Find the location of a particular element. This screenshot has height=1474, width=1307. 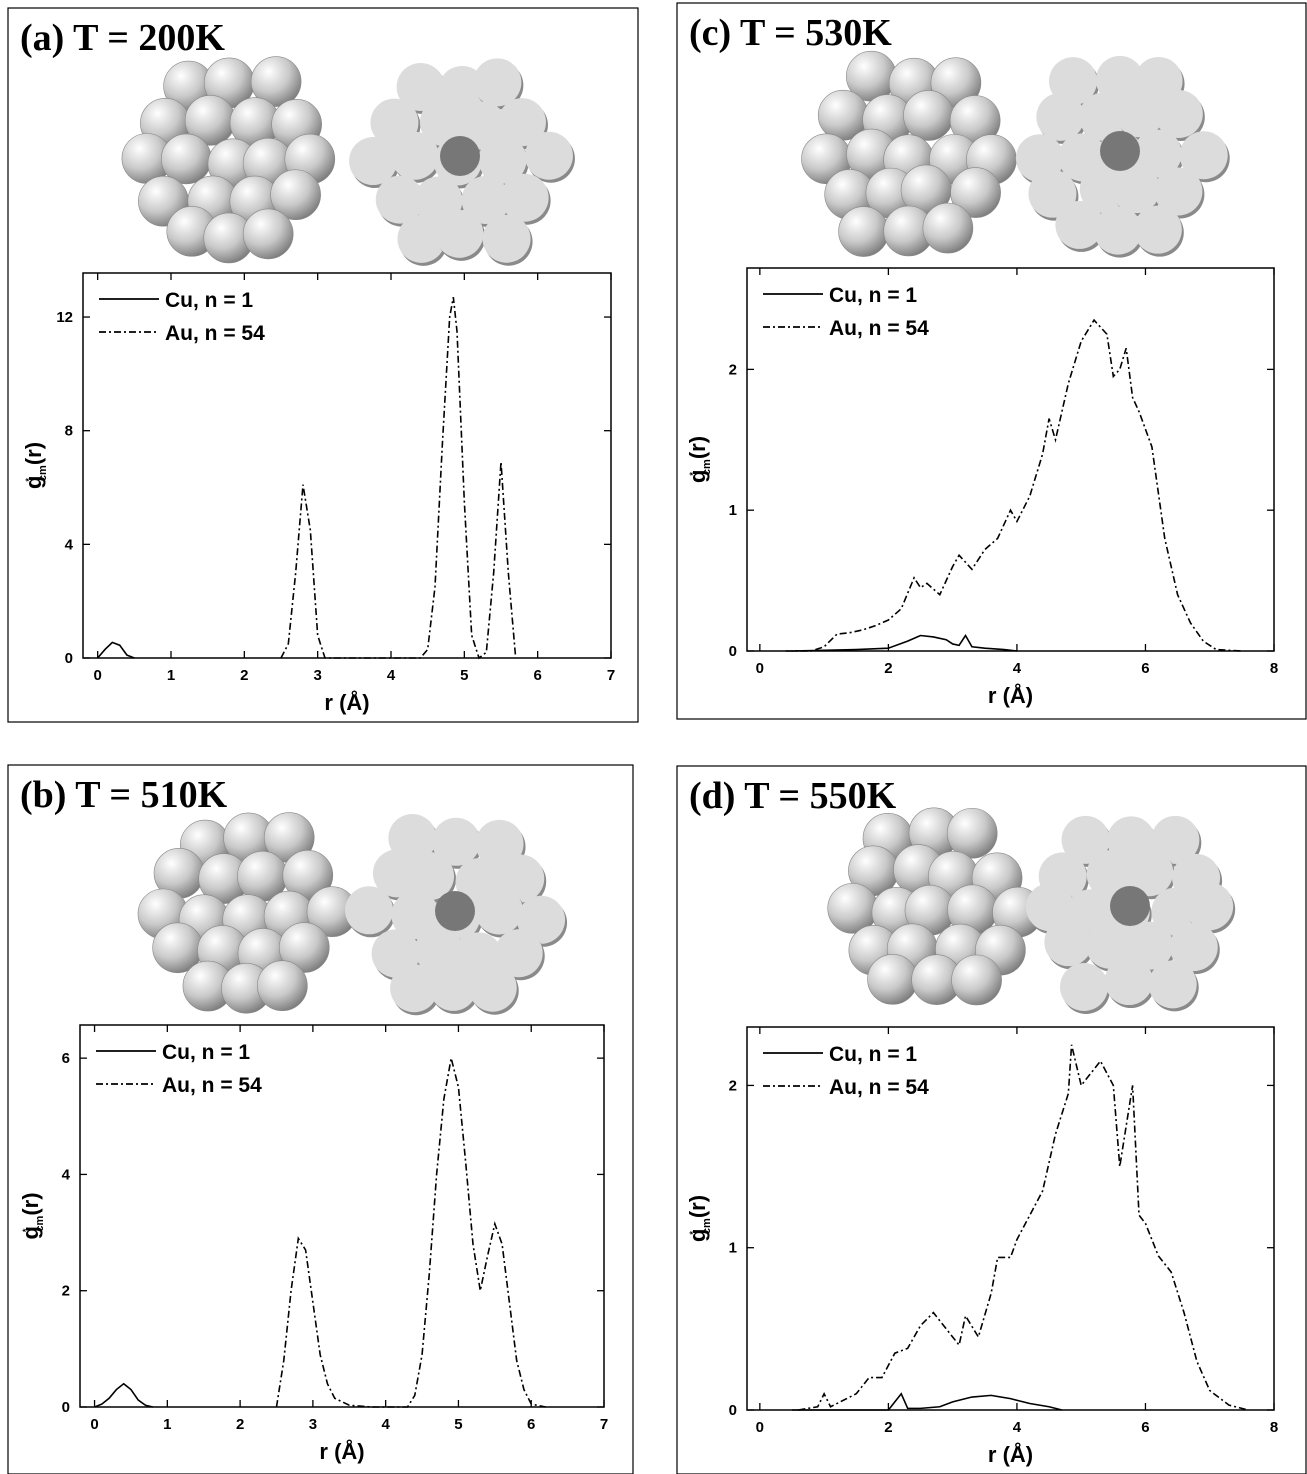

y-tick-label: 2 is located at coordinates (733, 1085).